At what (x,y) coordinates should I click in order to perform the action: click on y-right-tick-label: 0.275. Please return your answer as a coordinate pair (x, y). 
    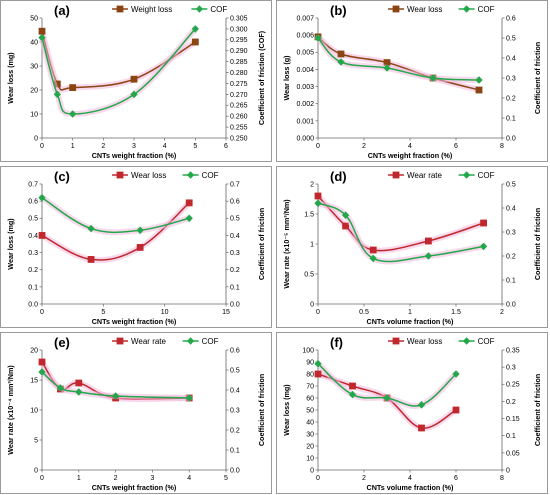
    Looking at the image, I should click on (239, 84).